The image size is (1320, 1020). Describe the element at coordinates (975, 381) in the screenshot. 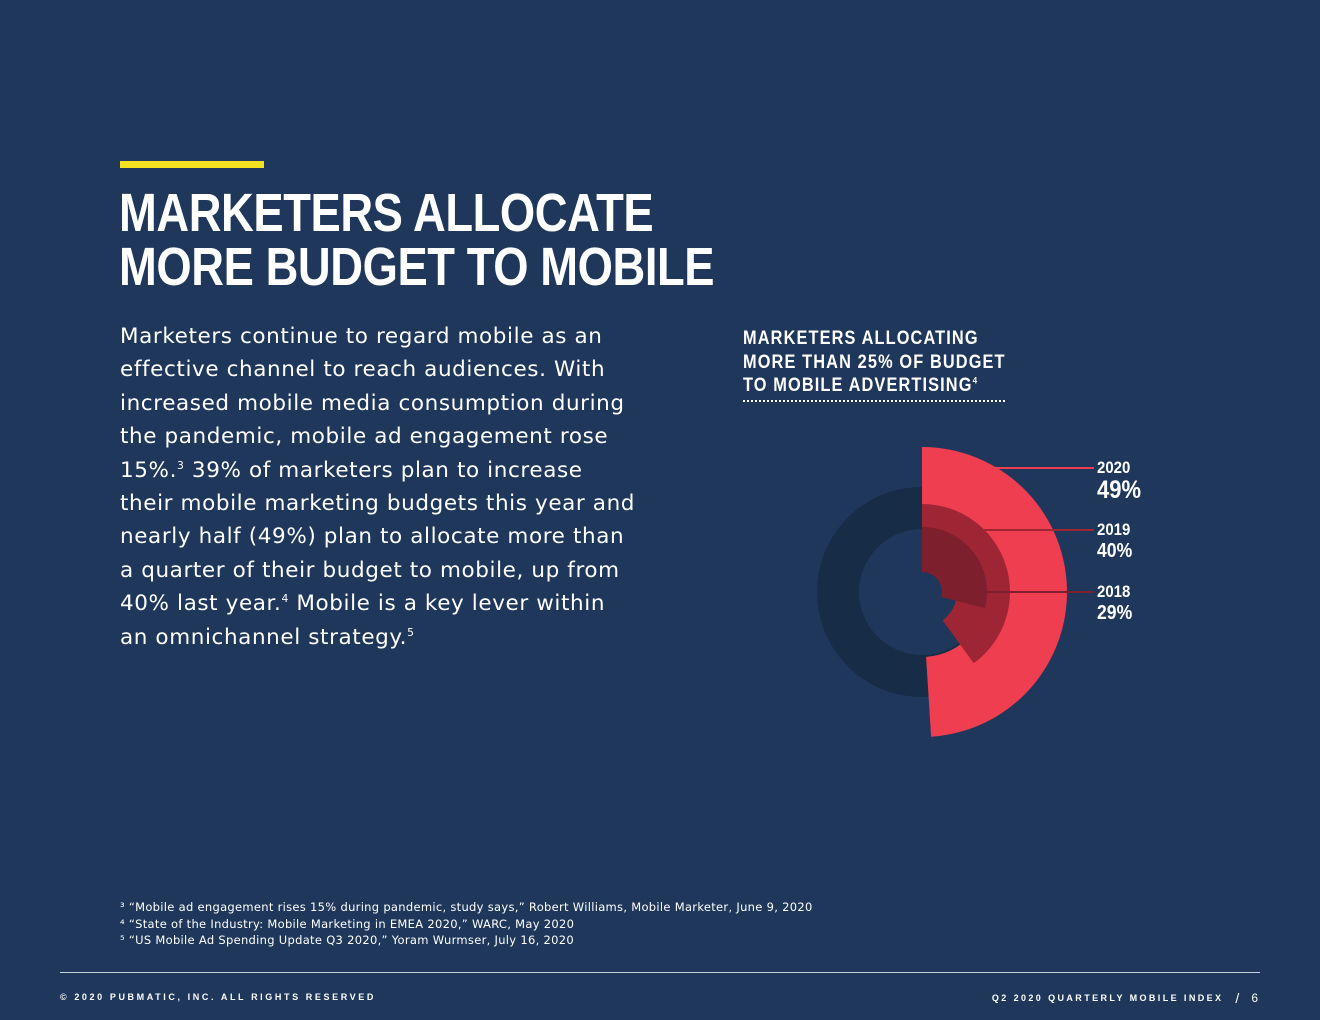

I see `chart-title-ref: 4` at that location.